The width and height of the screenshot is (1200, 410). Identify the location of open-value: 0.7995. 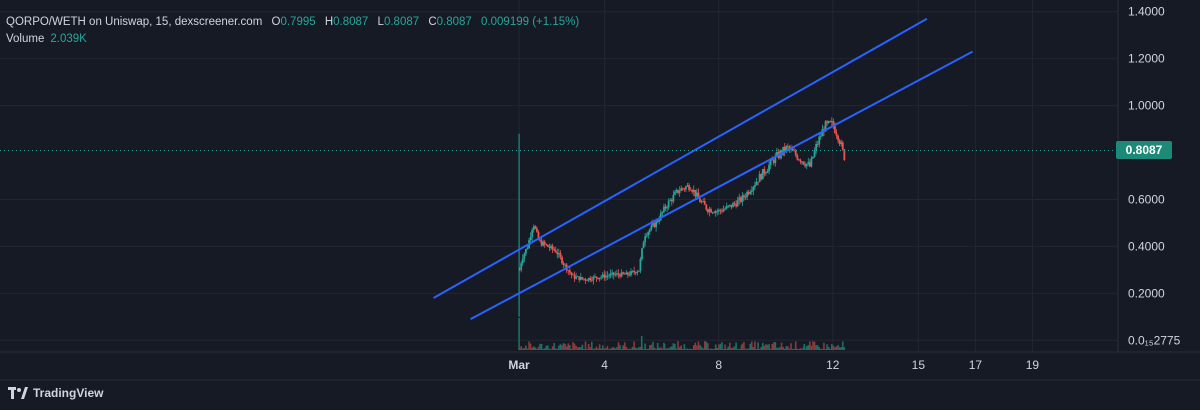
(298, 22).